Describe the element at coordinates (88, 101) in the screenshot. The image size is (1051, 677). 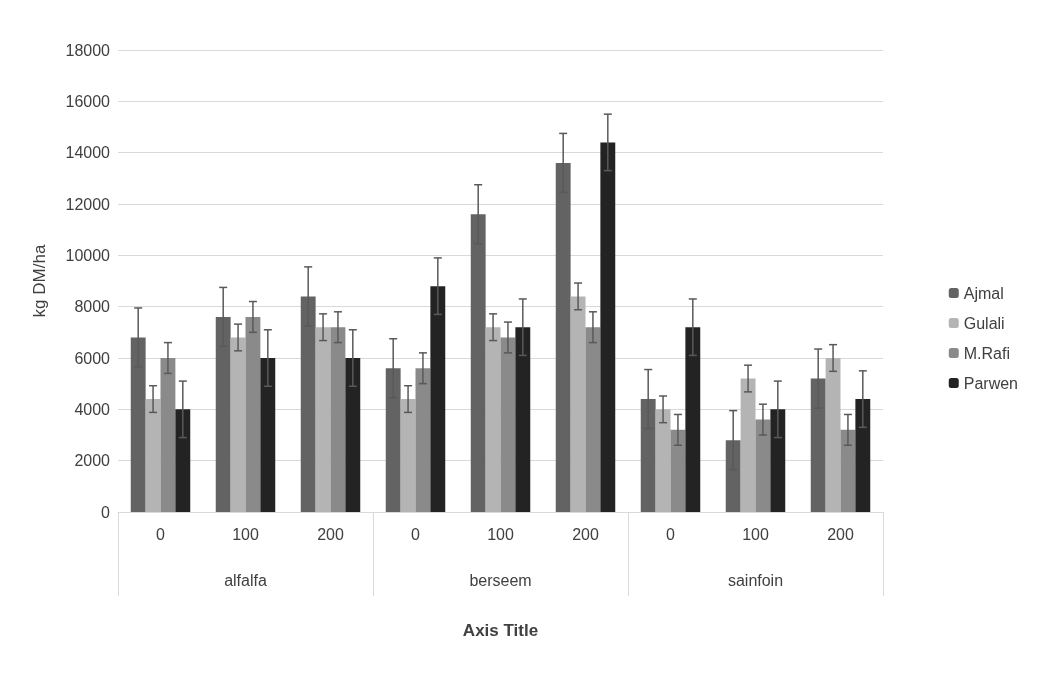
I see `y-tick-label: 16000` at that location.